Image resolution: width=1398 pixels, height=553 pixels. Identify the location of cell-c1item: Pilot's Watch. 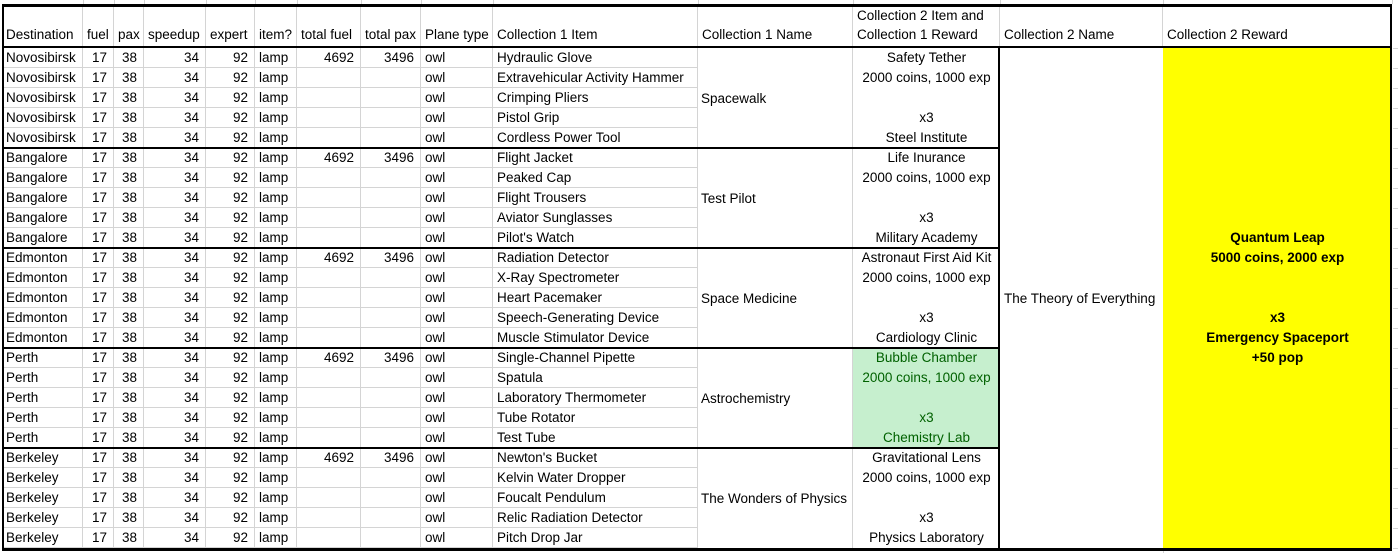
(595, 238).